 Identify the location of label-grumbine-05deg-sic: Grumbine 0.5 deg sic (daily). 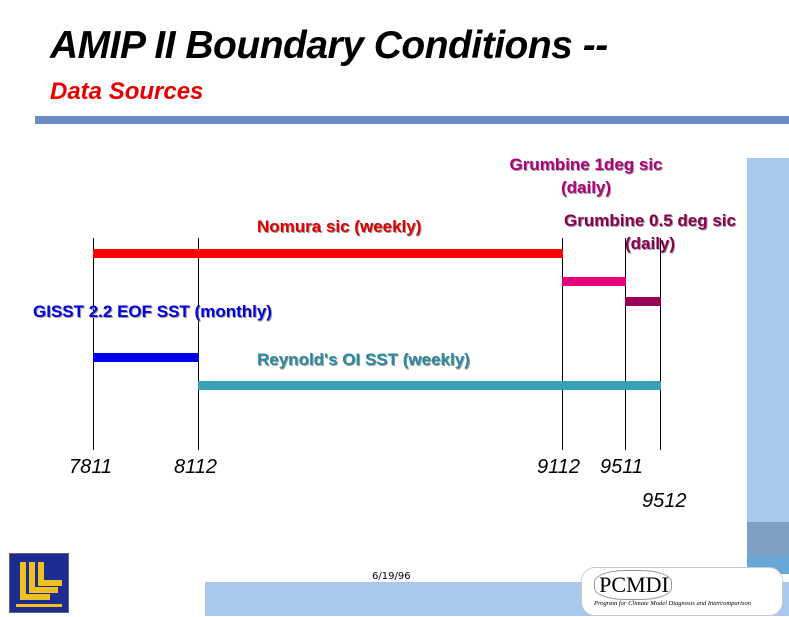
(650, 232).